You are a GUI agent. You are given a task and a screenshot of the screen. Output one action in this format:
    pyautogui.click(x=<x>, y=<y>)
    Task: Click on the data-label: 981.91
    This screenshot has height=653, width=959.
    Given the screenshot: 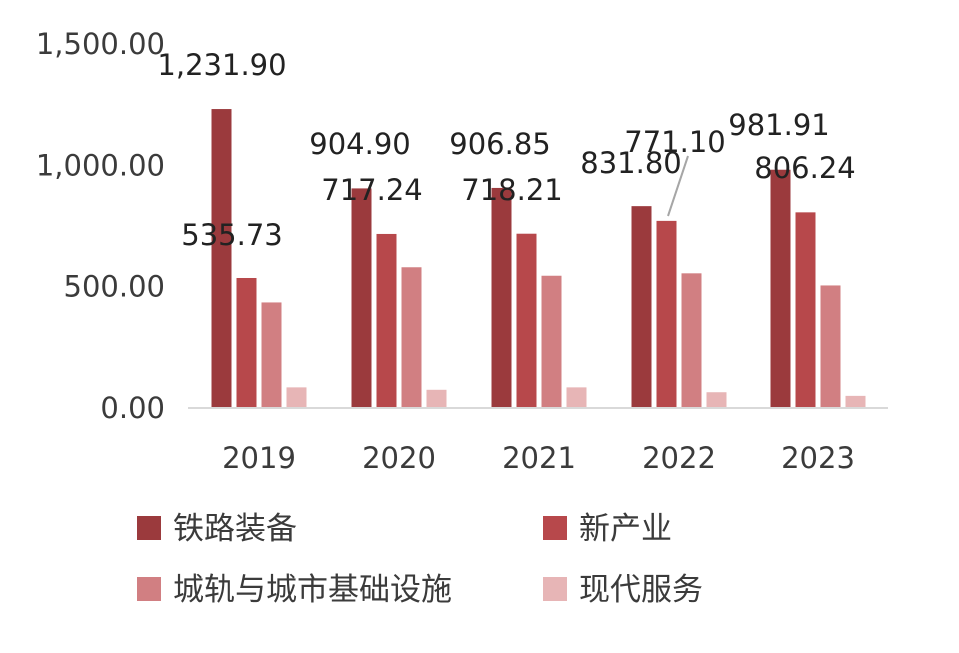 What is the action you would take?
    pyautogui.click(x=778, y=125)
    